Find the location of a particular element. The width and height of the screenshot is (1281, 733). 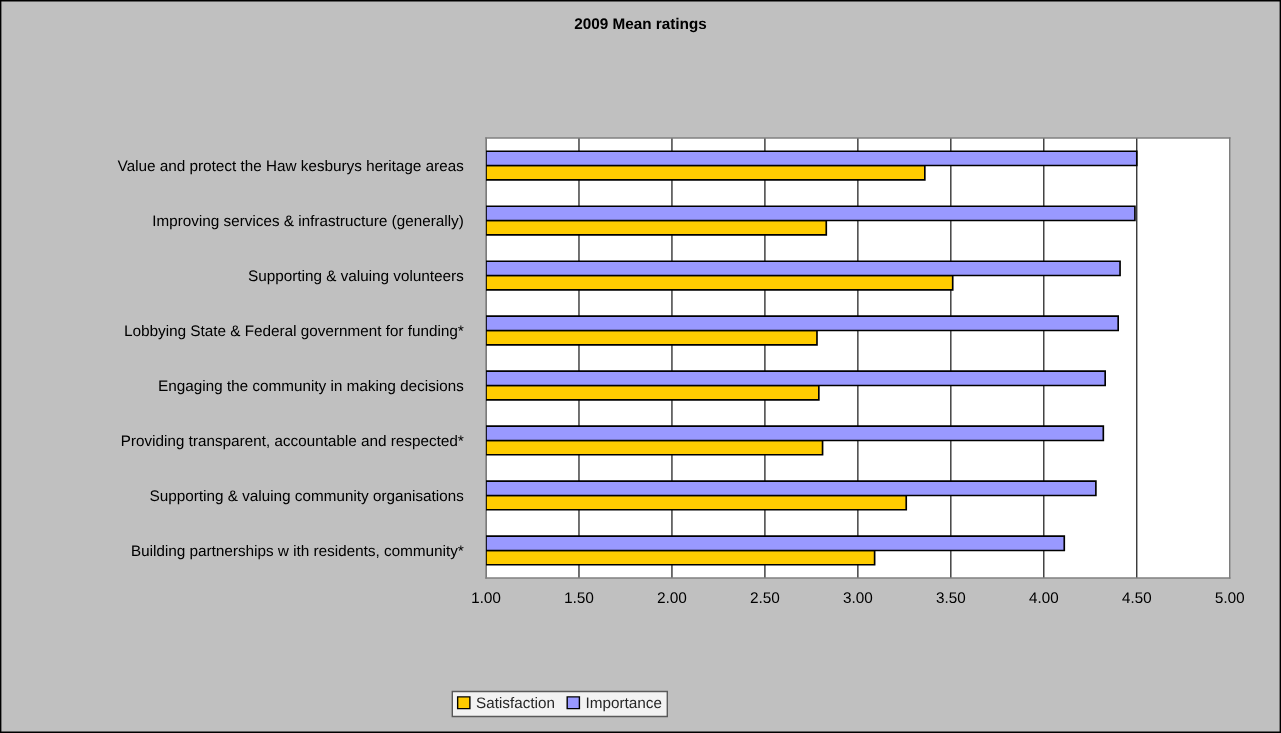

x-tick-label: 4.50 is located at coordinates (1137, 598).